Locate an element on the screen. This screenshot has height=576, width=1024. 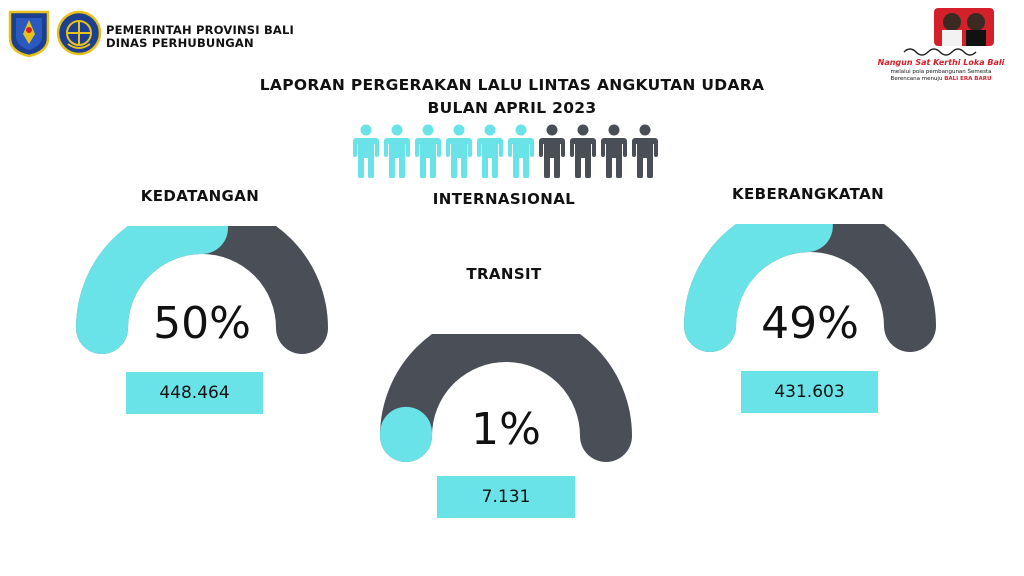
gauge-title-arrivals: KEDATANGAN is located at coordinates (200, 196).